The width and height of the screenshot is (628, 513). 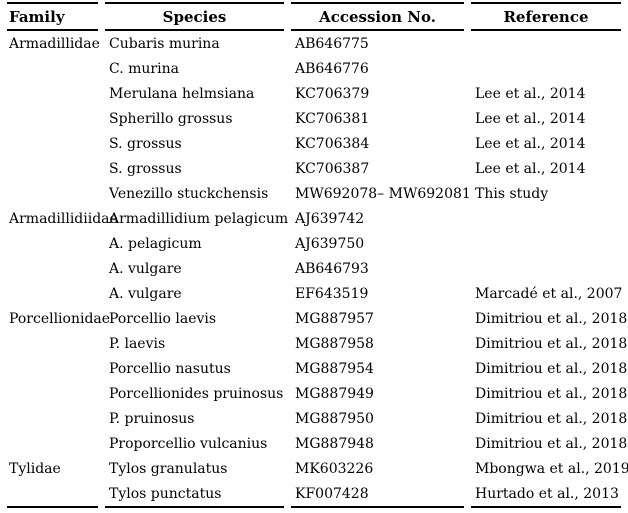 I want to click on column-header-accession: Accession No., so click(x=377, y=16).